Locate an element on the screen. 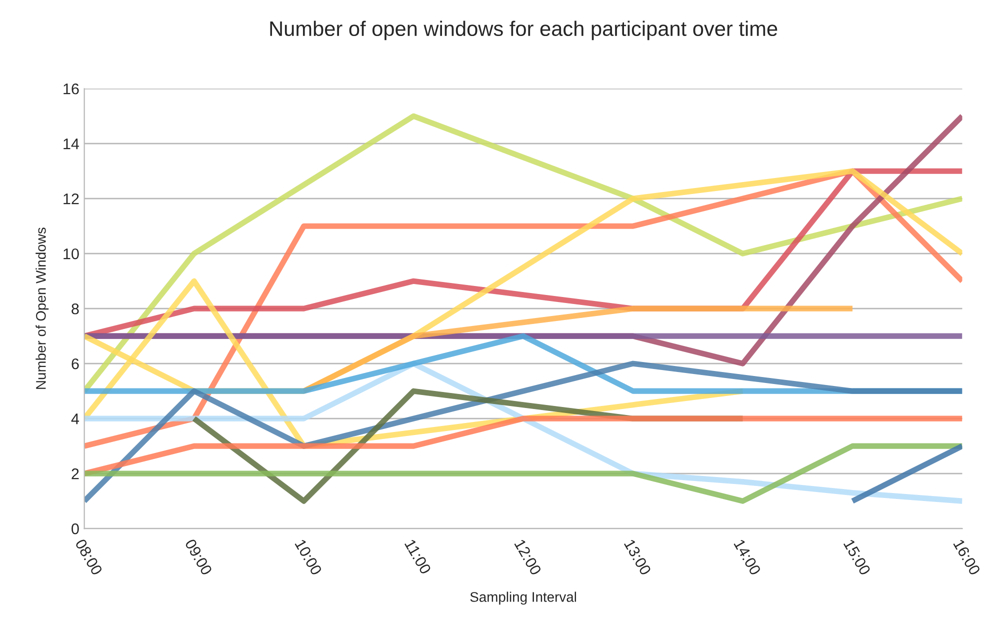  y-tick-label: 6 is located at coordinates (75, 364).